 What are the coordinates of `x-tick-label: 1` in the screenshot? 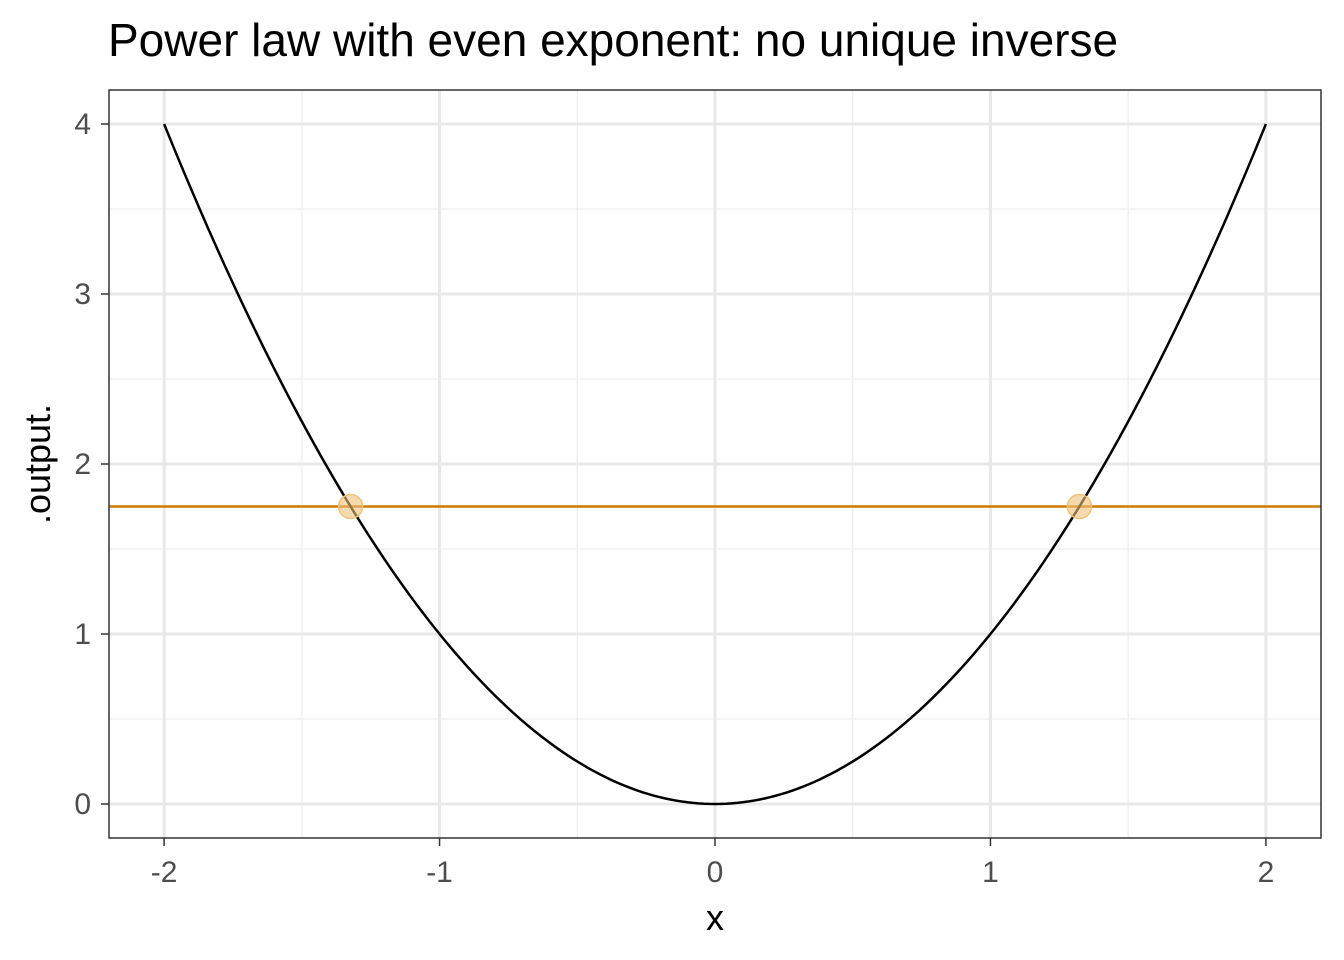 It's located at (990, 872).